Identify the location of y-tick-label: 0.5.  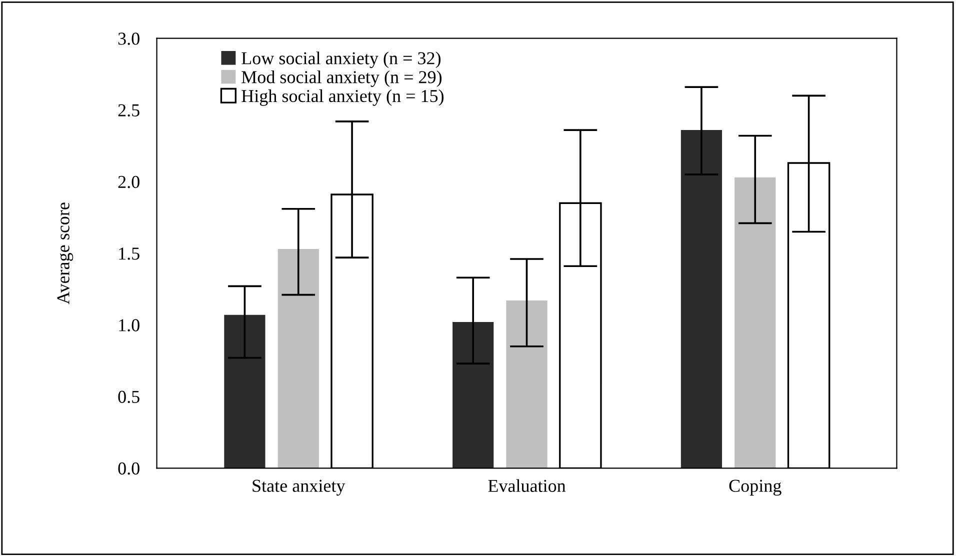
(129, 397).